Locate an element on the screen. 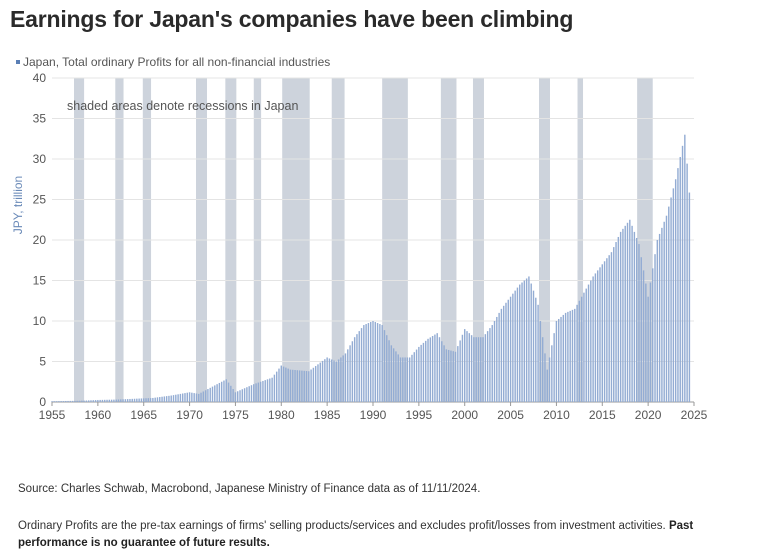  y-tick-label: 40 is located at coordinates (40, 78).